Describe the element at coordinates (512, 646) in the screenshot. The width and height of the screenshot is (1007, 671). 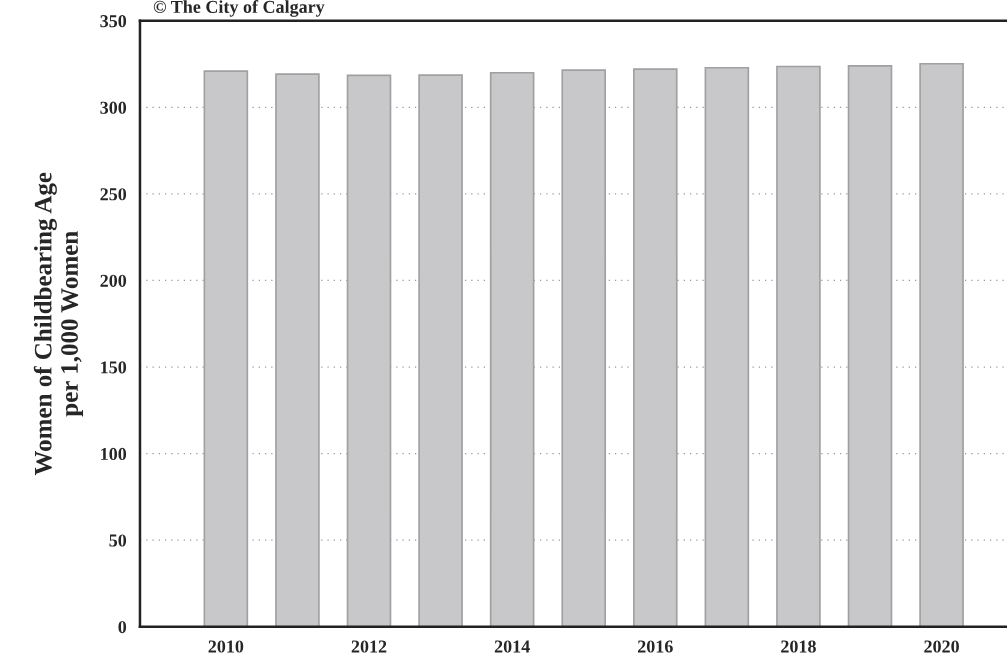
I see `x-tick-label: 2014` at that location.